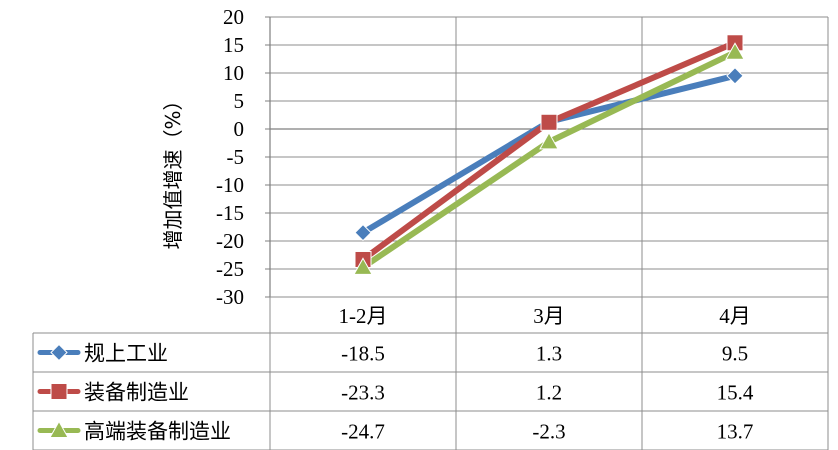  What do you see at coordinates (126, 354) in the screenshot?
I see `legend-entry-0: 规上工业` at bounding box center [126, 354].